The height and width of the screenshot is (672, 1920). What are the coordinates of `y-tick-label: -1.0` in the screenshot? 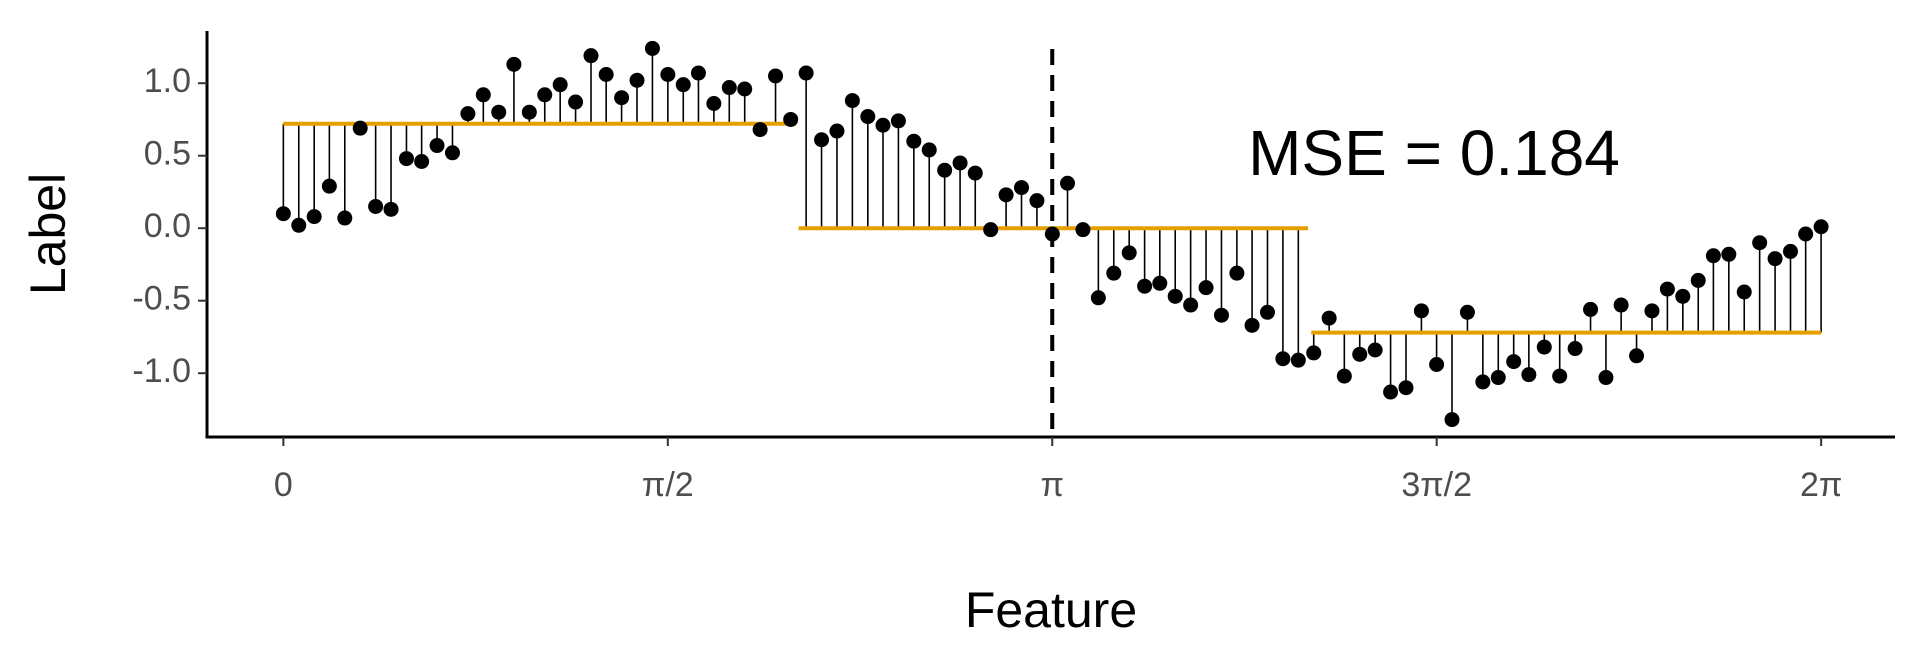 It's located at (161, 371).